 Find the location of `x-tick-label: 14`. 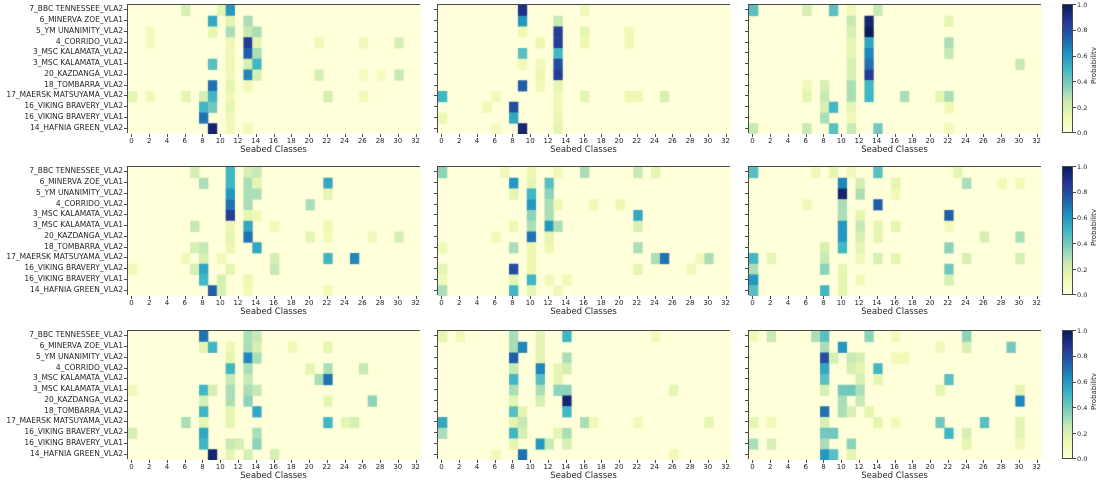

x-tick-label: 14 is located at coordinates (566, 141).